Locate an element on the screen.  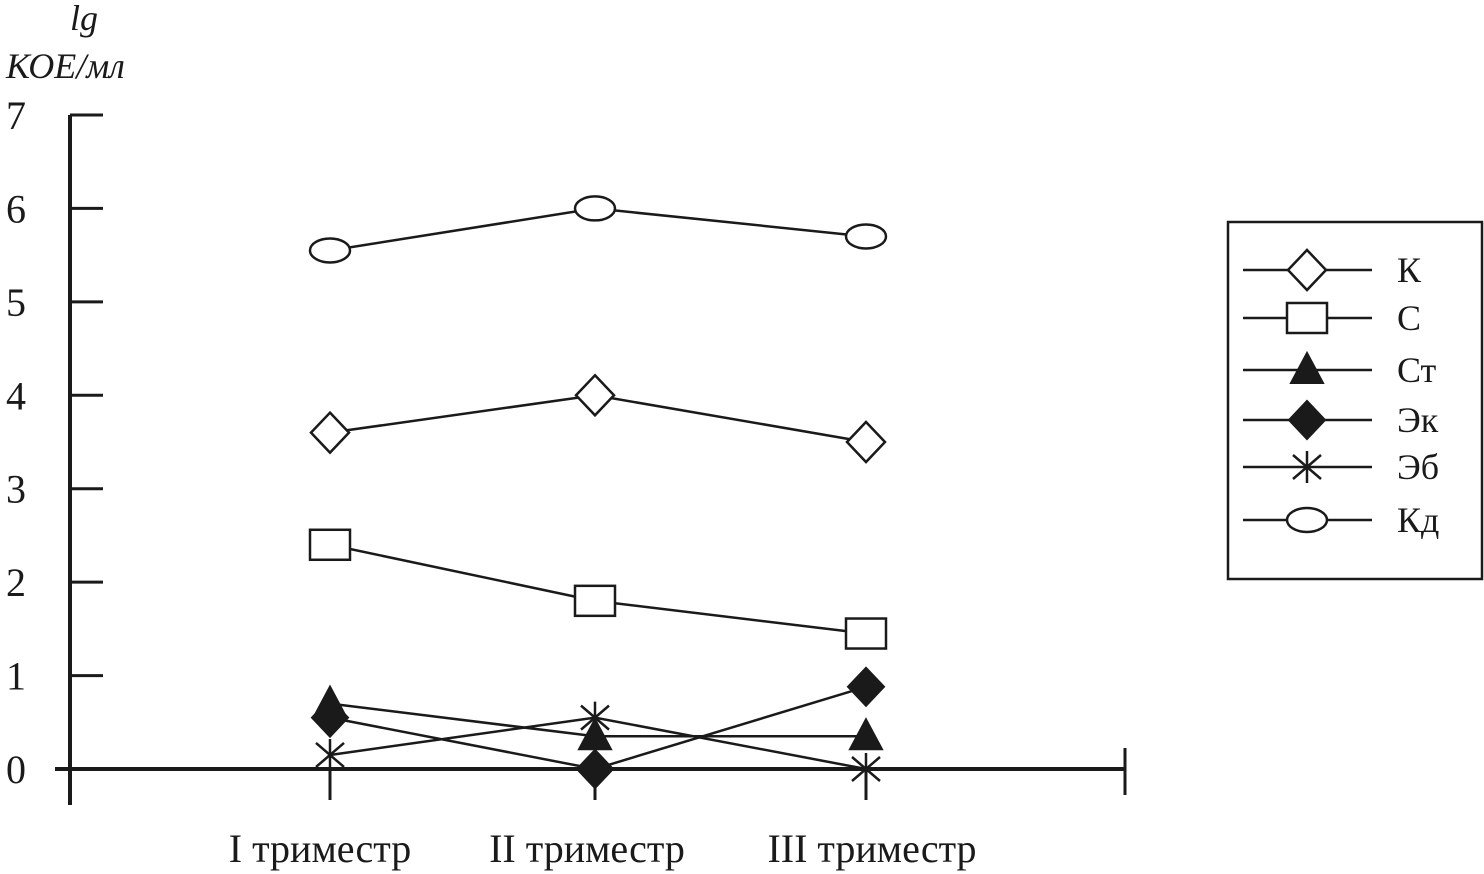
y-tick-label: 2 is located at coordinates (16, 582).